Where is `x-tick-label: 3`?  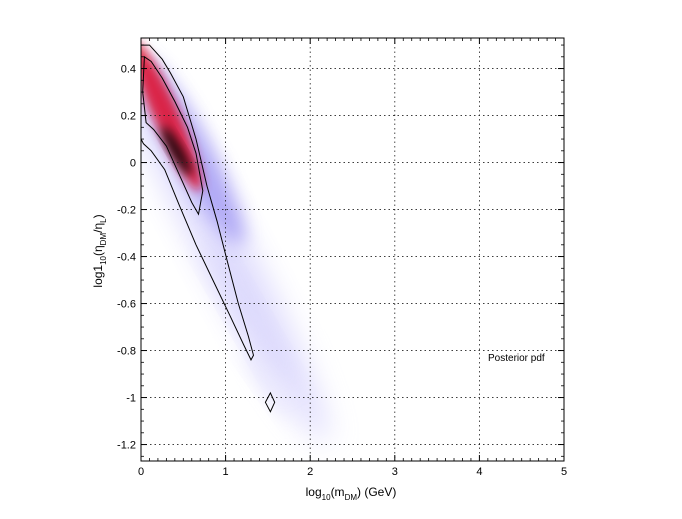 x-tick-label: 3 is located at coordinates (395, 472).